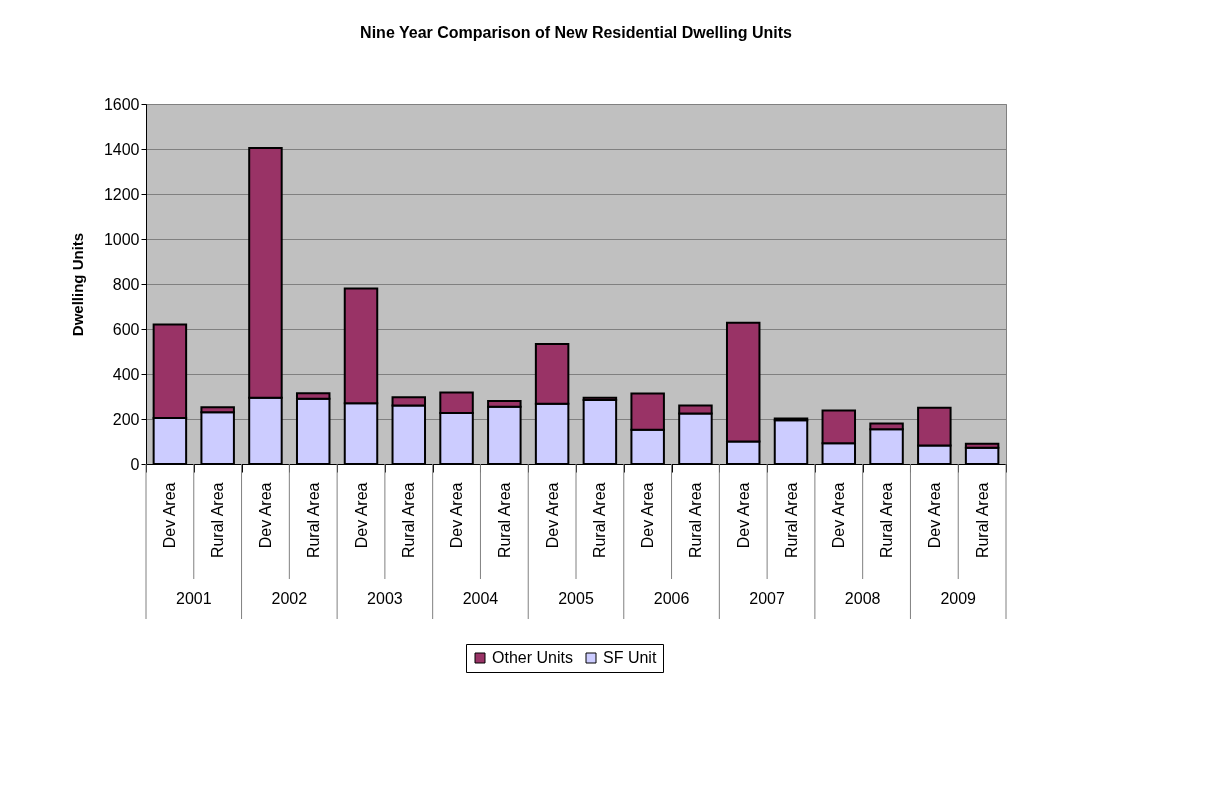 Image resolution: width=1225 pixels, height=791 pixels. I want to click on y-axis-title: Dwelling Units, so click(77, 284).